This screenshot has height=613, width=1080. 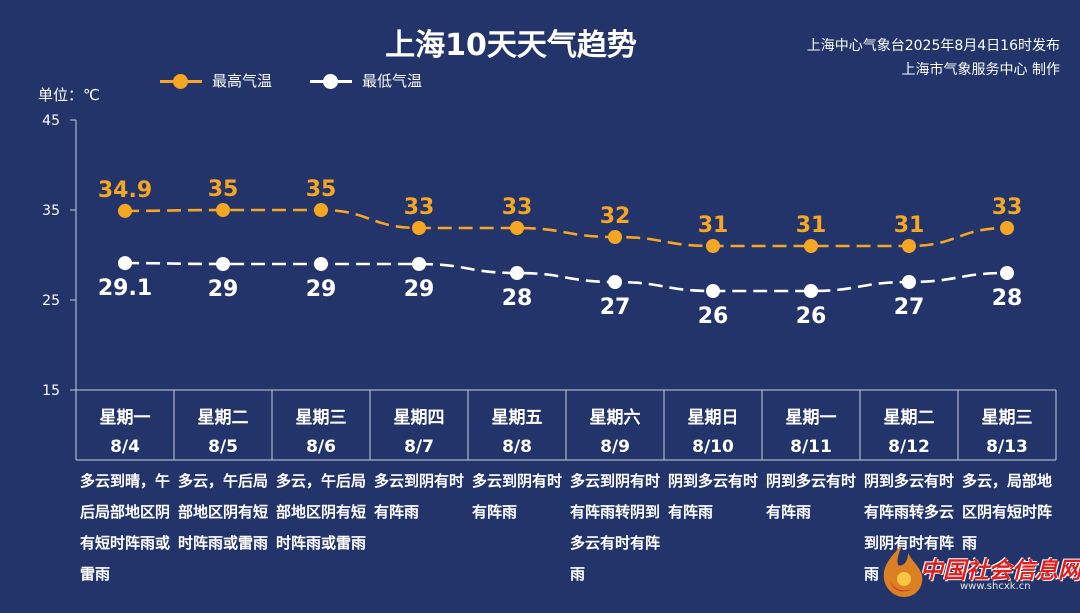 I want to click on high-temp-line, so click(x=566, y=228).